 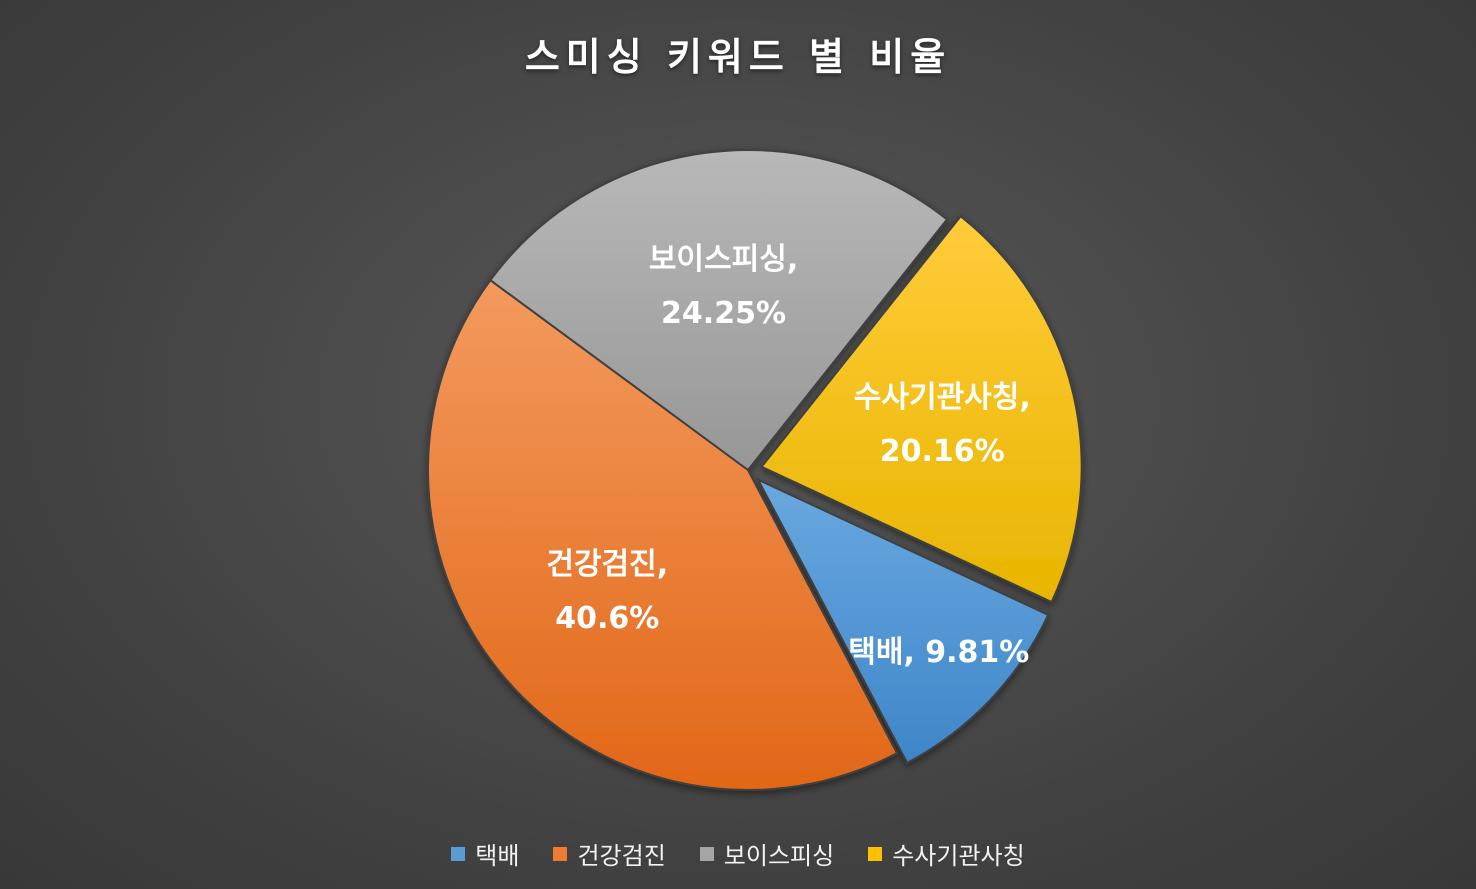 I want to click on legend-item-보이스피싱: 보이스피싱, so click(x=767, y=853).